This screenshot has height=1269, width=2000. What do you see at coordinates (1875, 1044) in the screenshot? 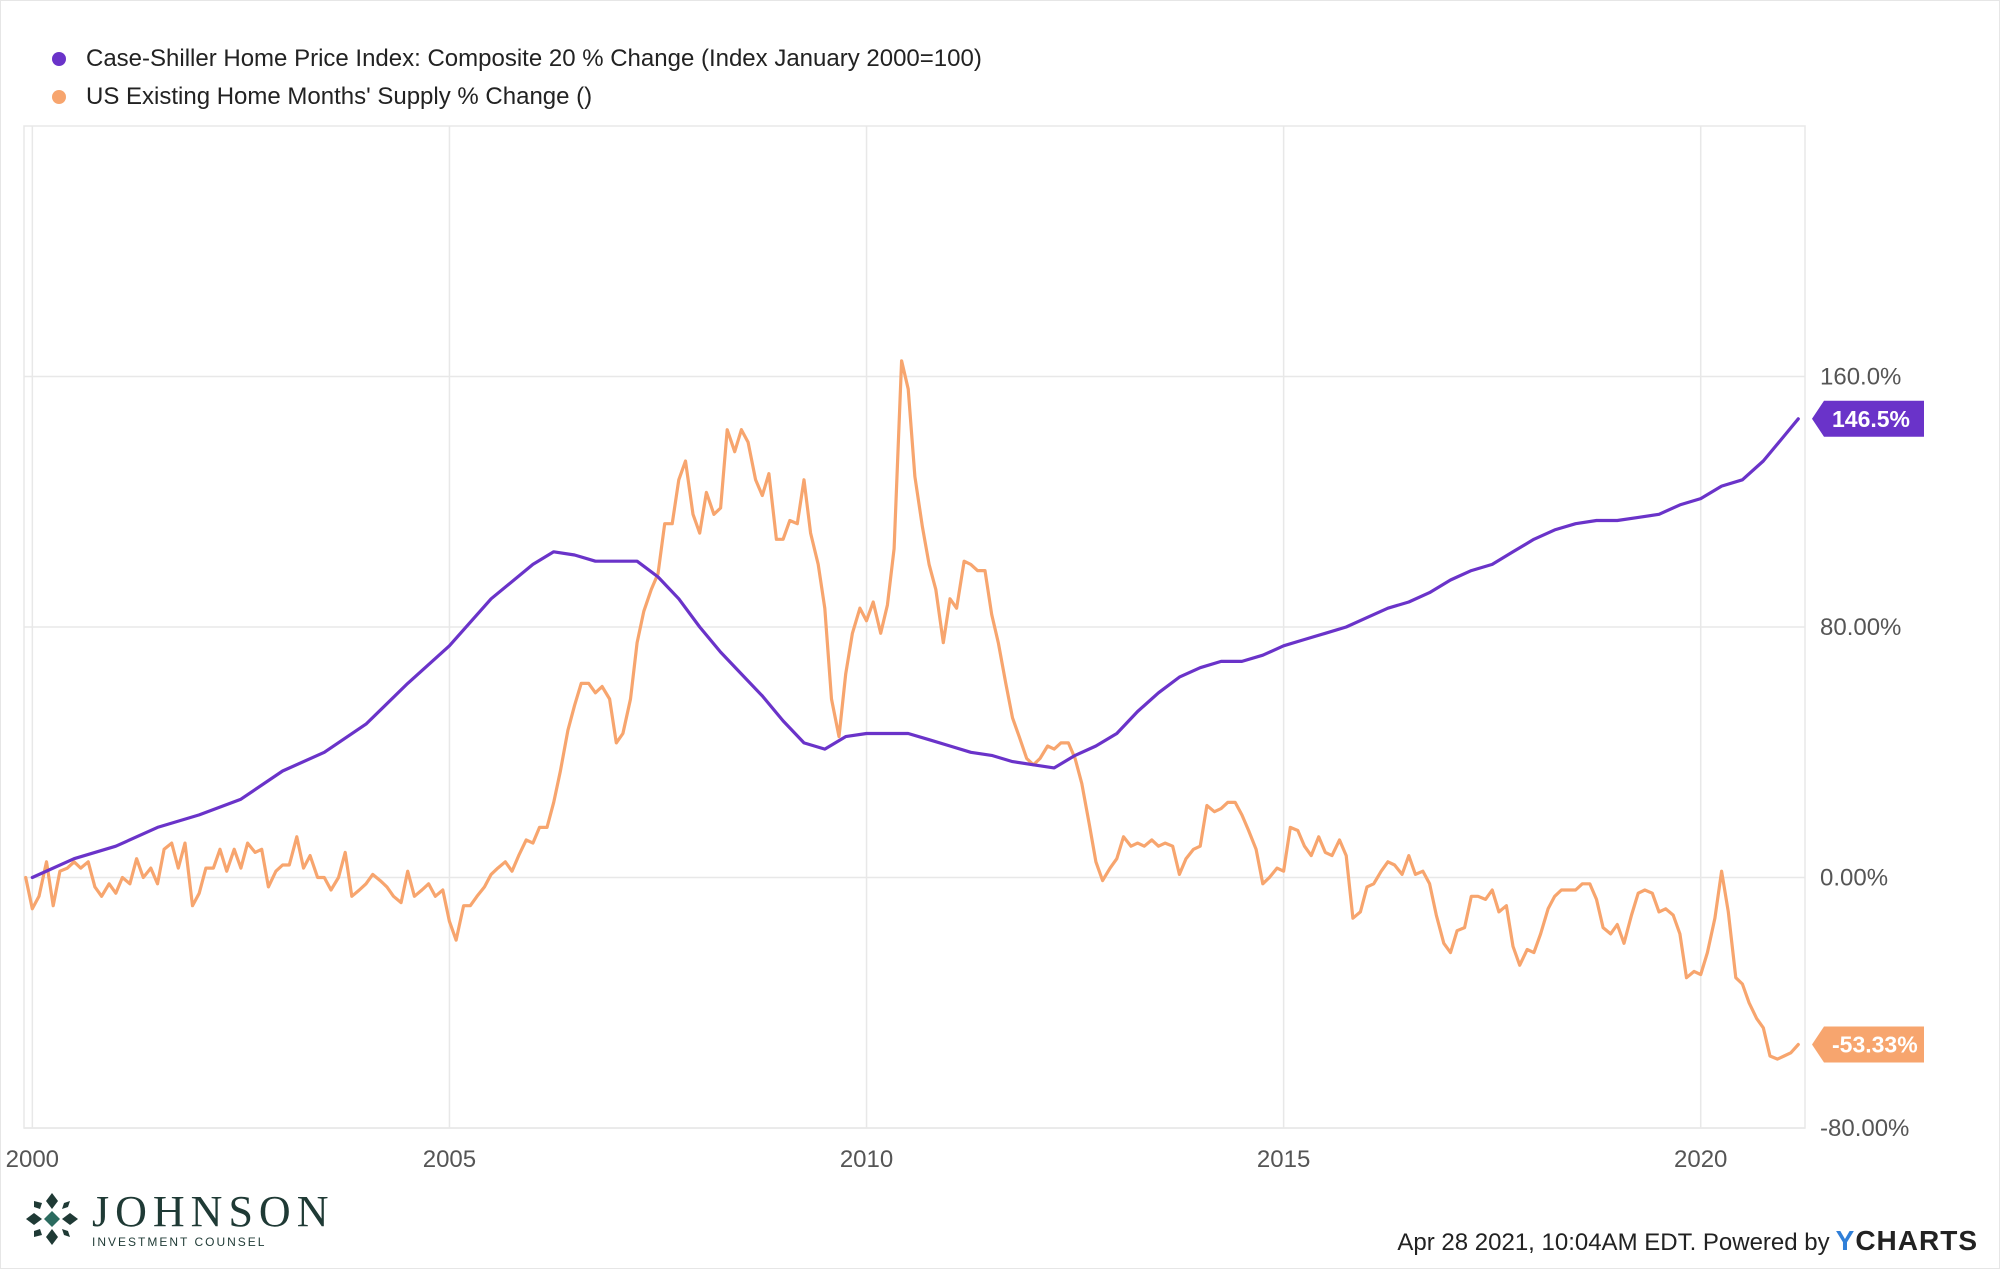
I see `end-value-months-supply: -53.33%` at bounding box center [1875, 1044].